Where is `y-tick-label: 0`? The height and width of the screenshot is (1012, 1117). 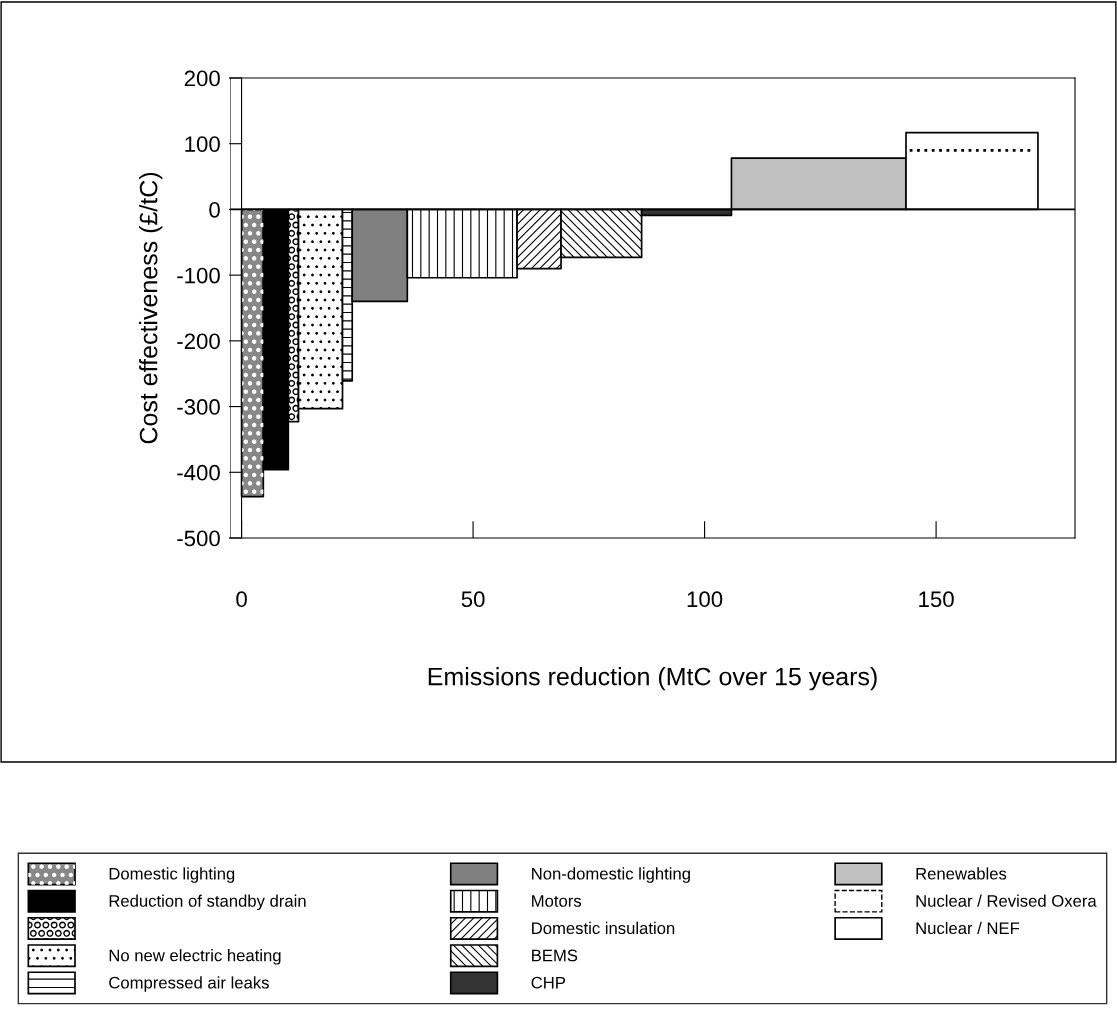 y-tick-label: 0 is located at coordinates (214, 209).